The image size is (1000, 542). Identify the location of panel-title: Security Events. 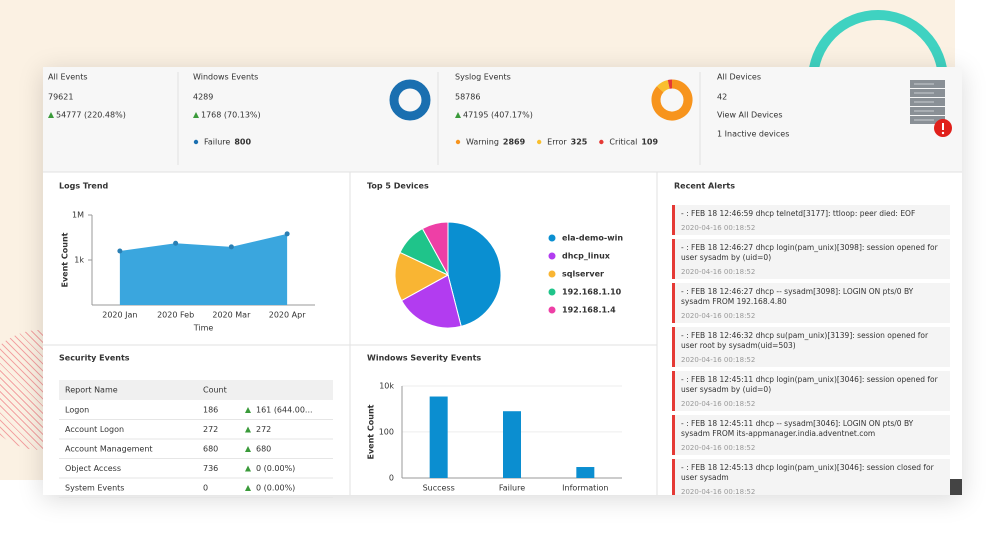
(94, 358).